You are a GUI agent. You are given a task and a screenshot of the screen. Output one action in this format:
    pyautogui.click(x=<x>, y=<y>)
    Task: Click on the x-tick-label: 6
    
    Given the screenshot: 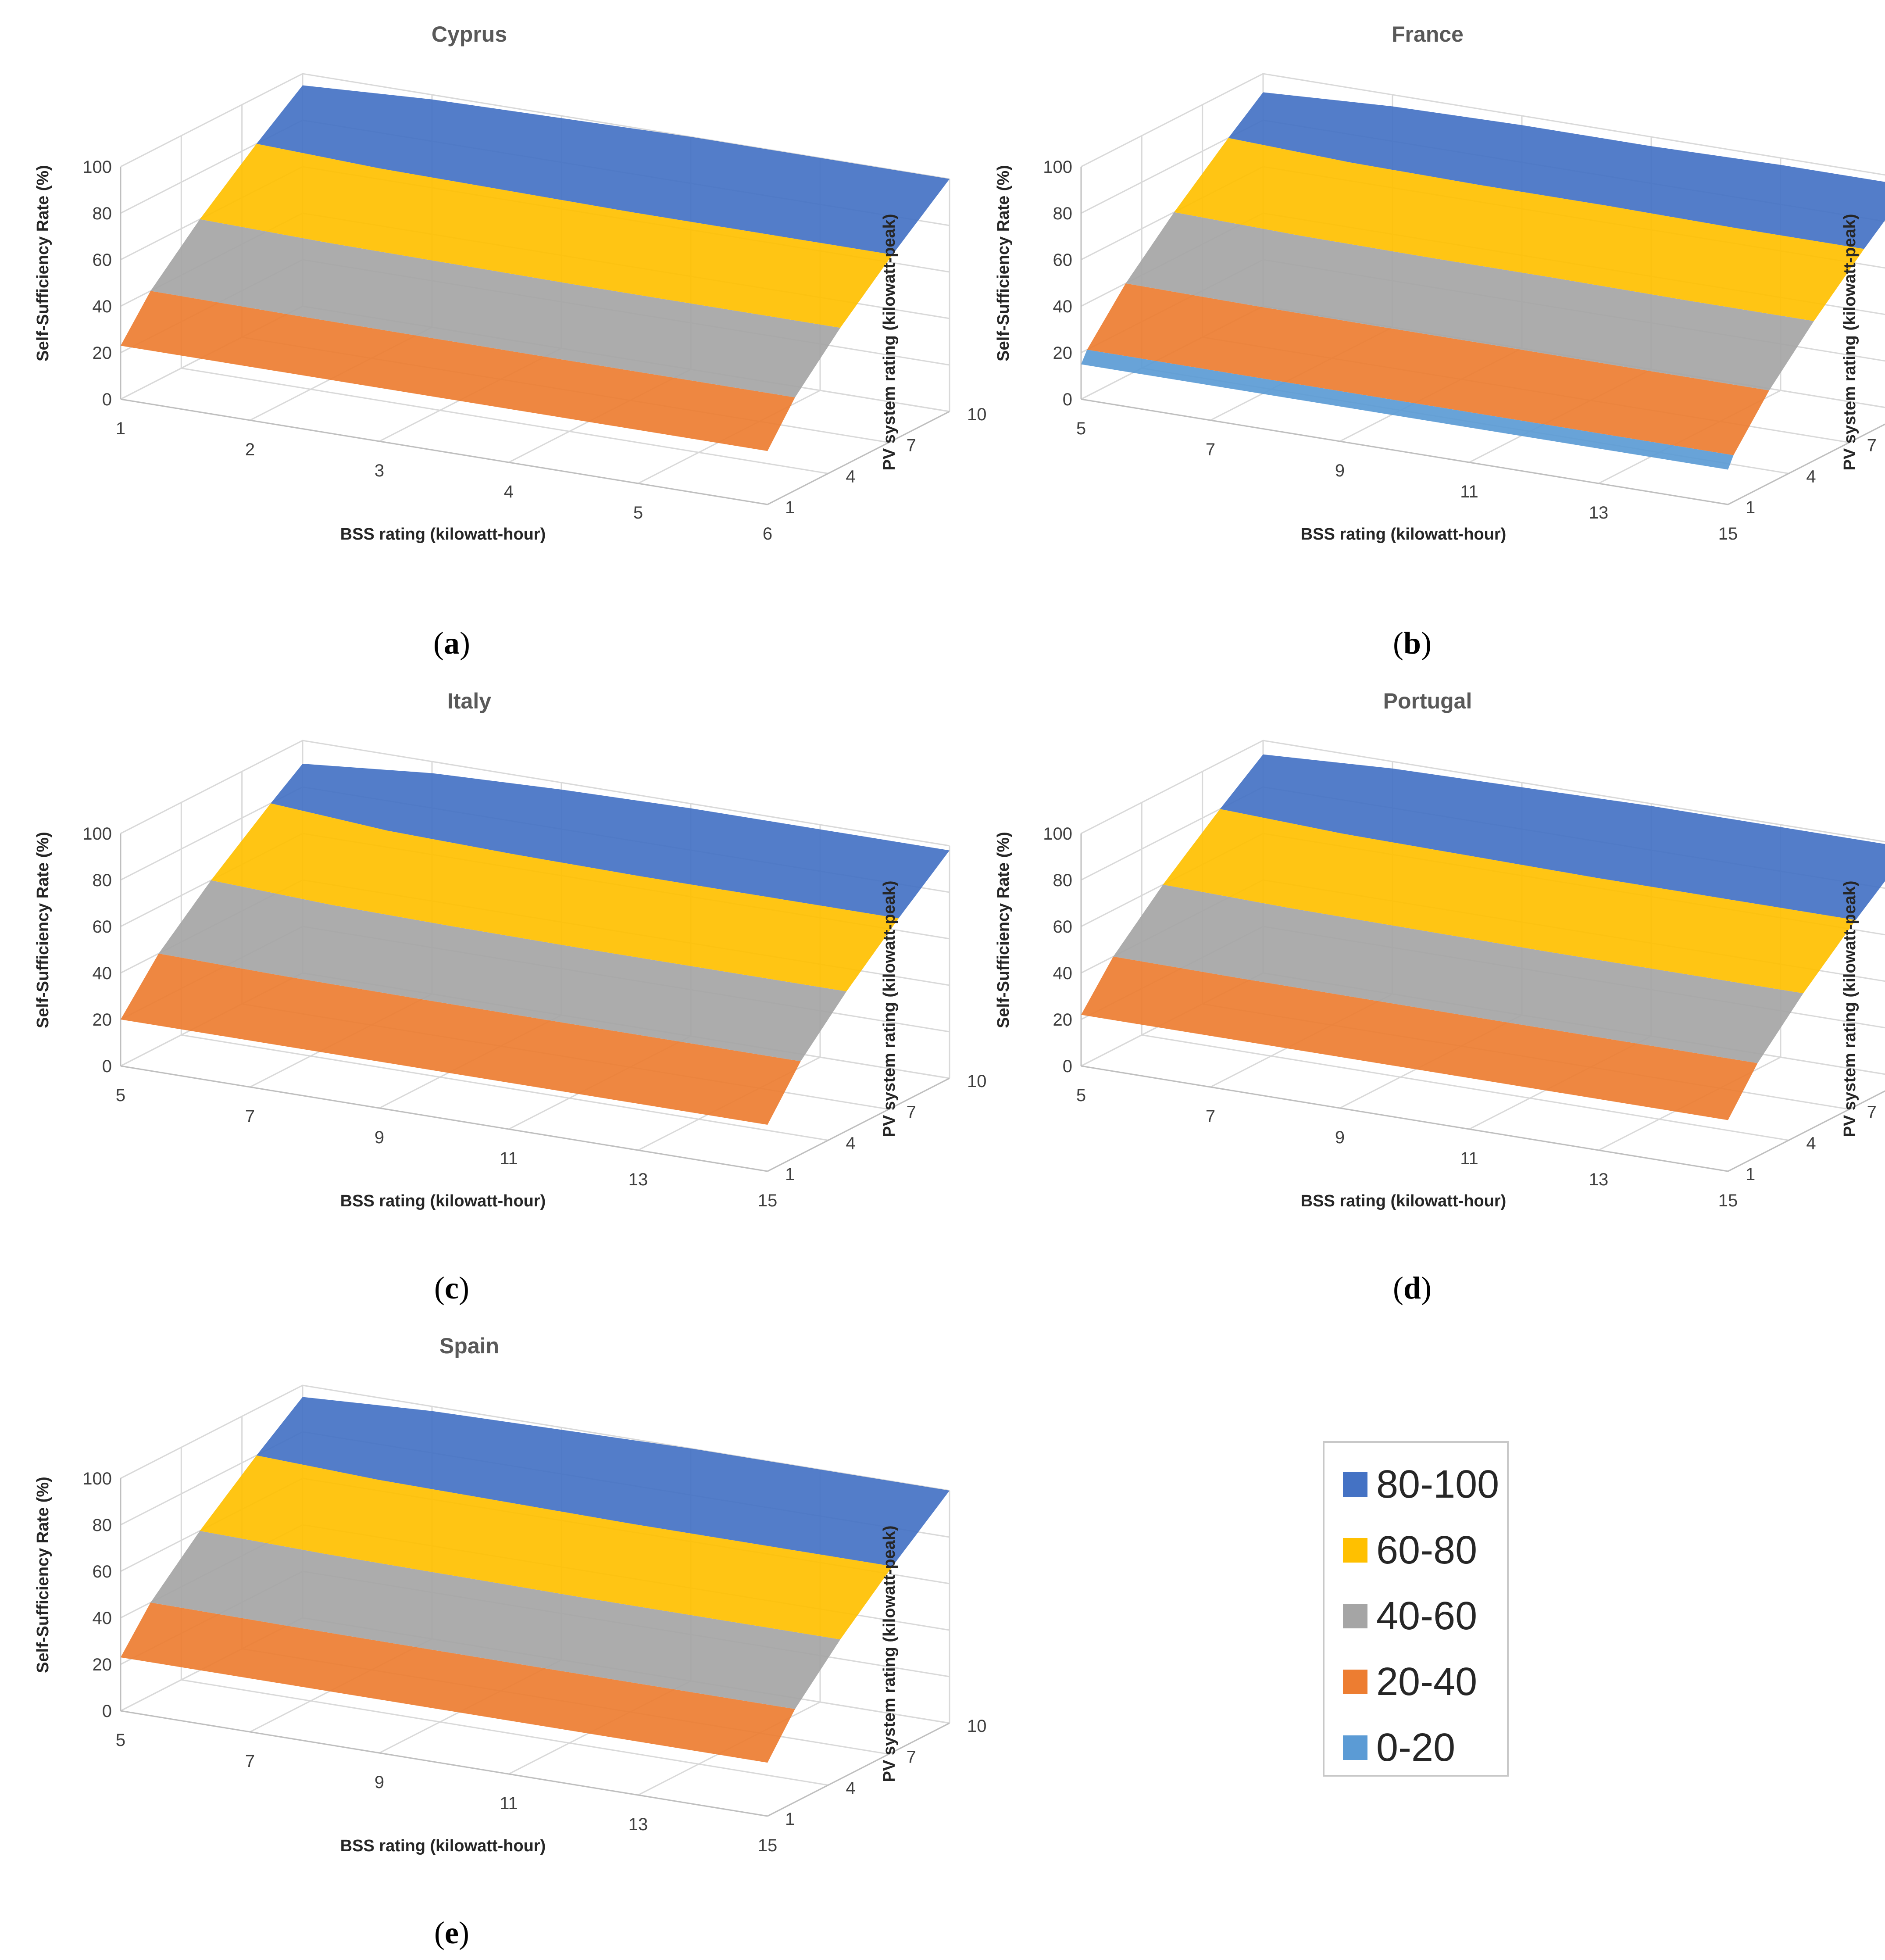 What is the action you would take?
    pyautogui.click(x=768, y=534)
    